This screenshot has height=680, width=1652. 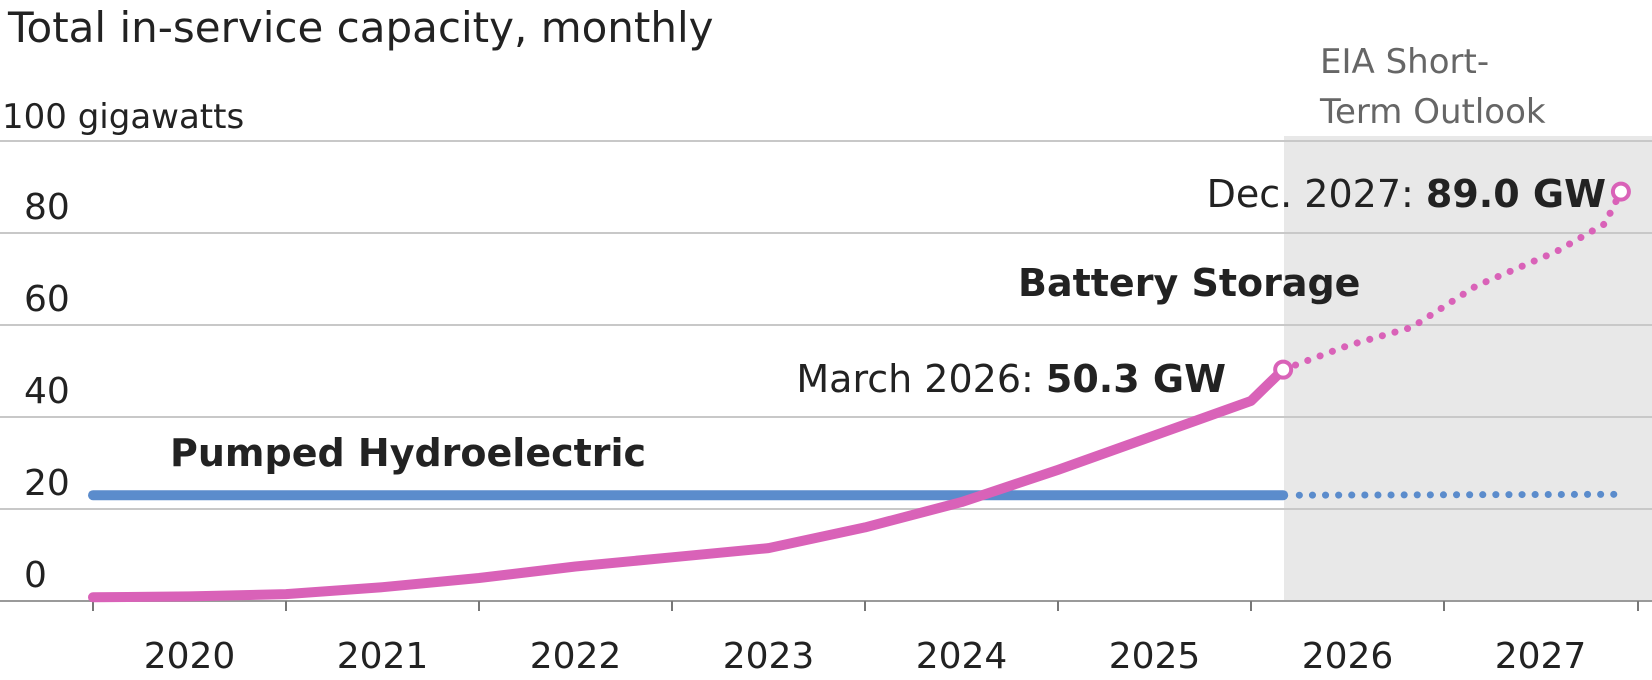 What do you see at coordinates (35, 575) in the screenshot?
I see `y-tick-label: 0` at bounding box center [35, 575].